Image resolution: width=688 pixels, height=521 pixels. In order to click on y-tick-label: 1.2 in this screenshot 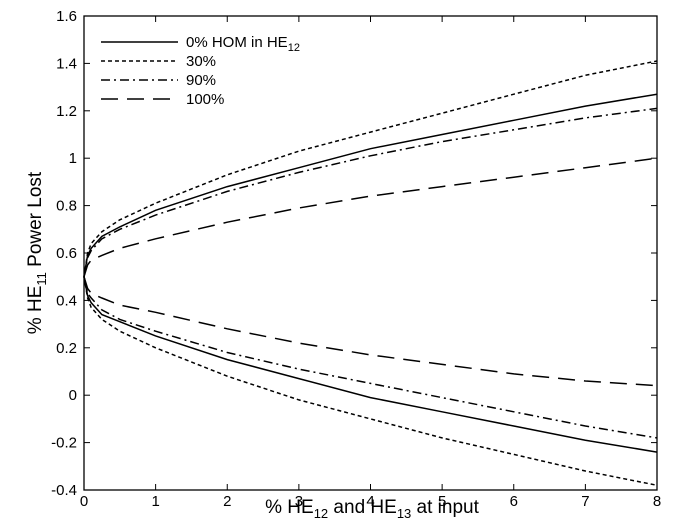, I will do `click(66, 111)`.